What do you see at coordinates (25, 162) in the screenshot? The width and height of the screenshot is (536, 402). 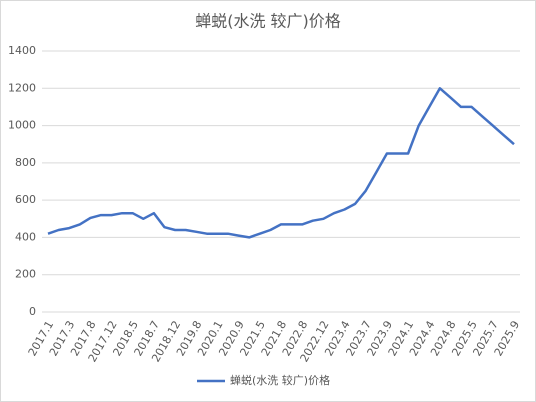 I see `y-tick-label: 800` at bounding box center [25, 162].